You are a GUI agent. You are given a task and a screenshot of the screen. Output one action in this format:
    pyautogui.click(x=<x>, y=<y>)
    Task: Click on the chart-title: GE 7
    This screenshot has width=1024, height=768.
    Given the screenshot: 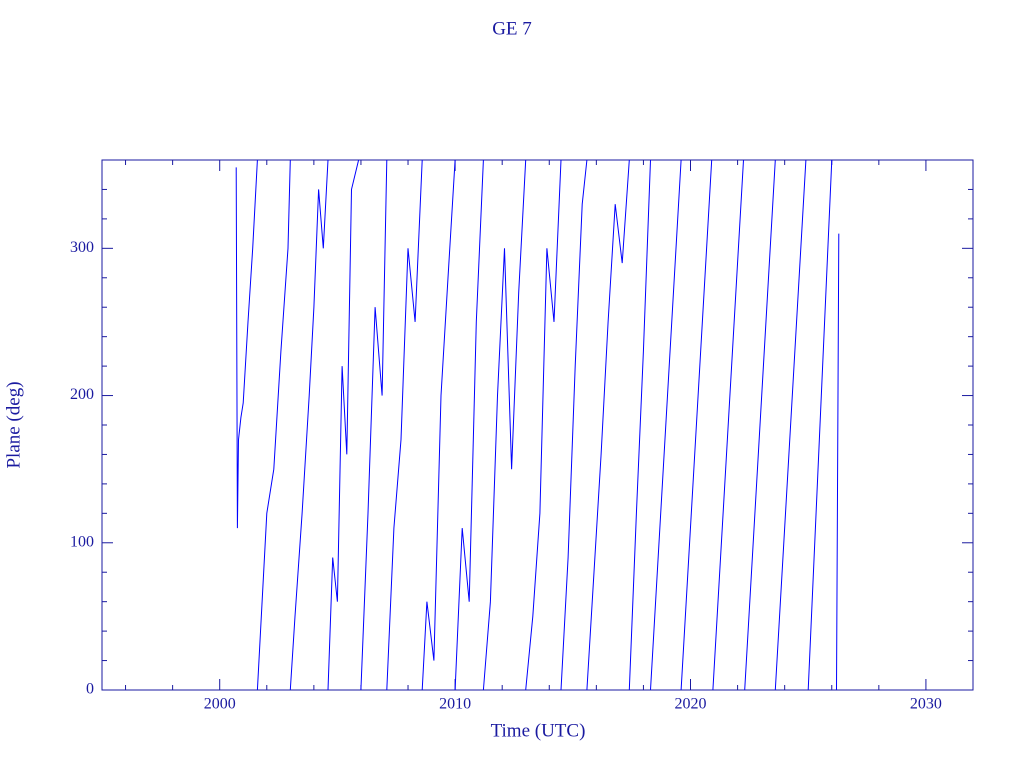 What is the action you would take?
    pyautogui.click(x=512, y=28)
    